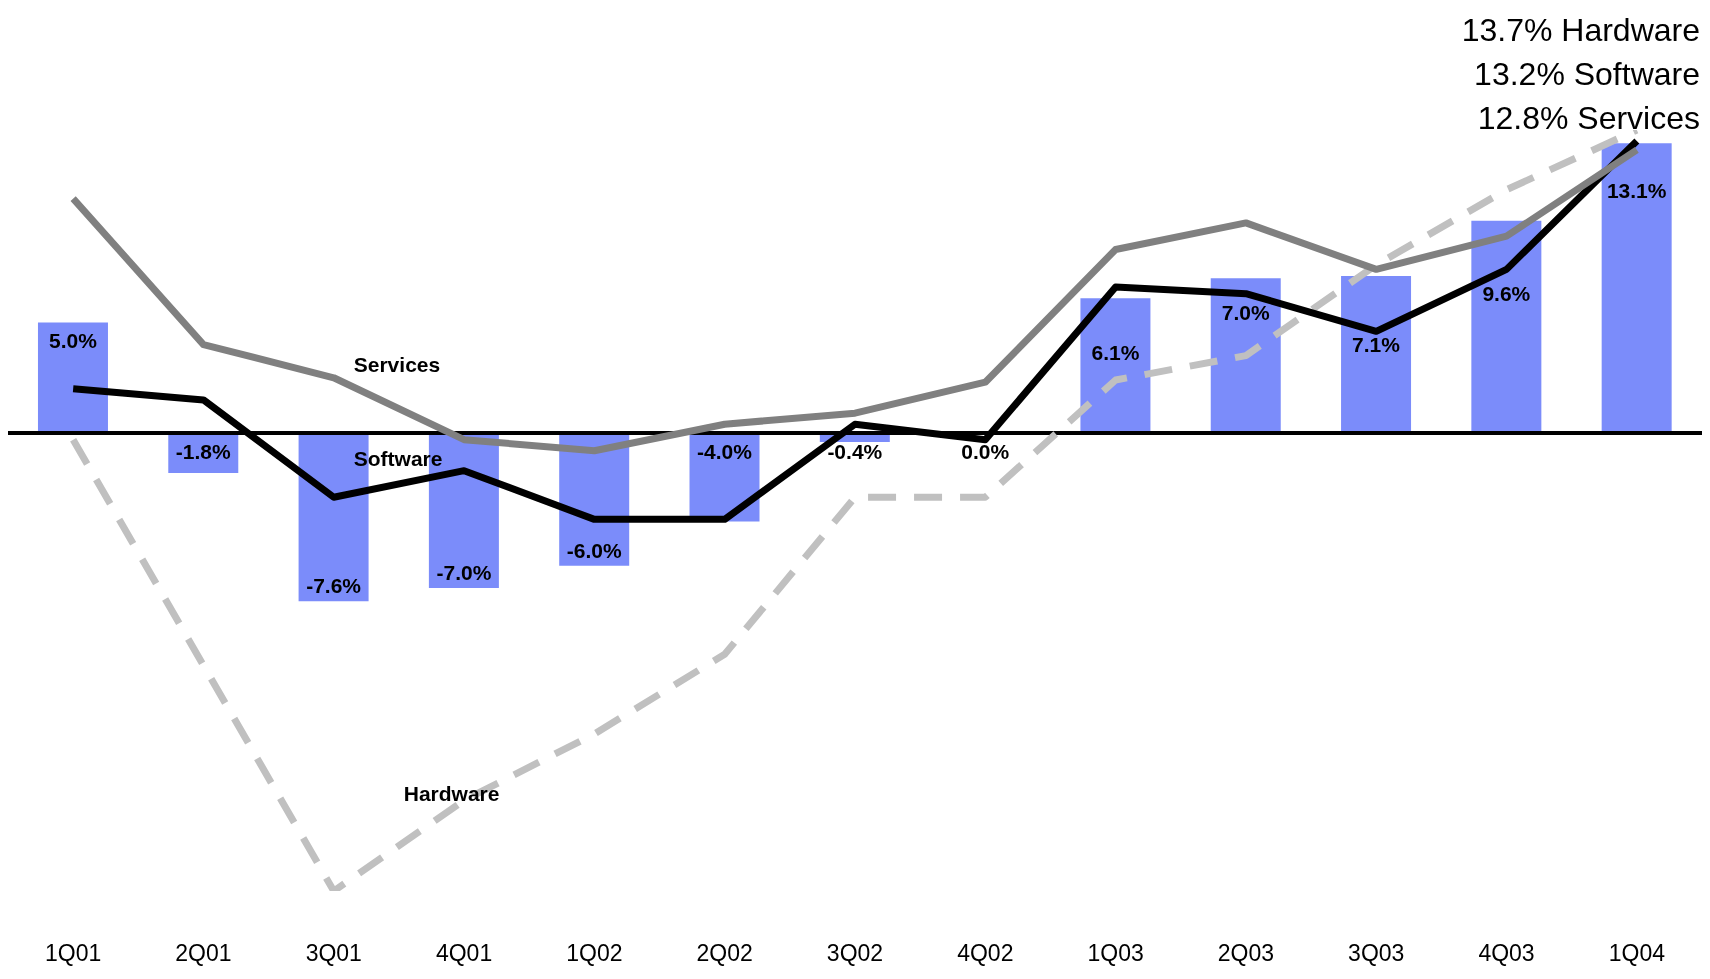 The image size is (1710, 979). I want to click on data-label: 9.6%, so click(1506, 293).